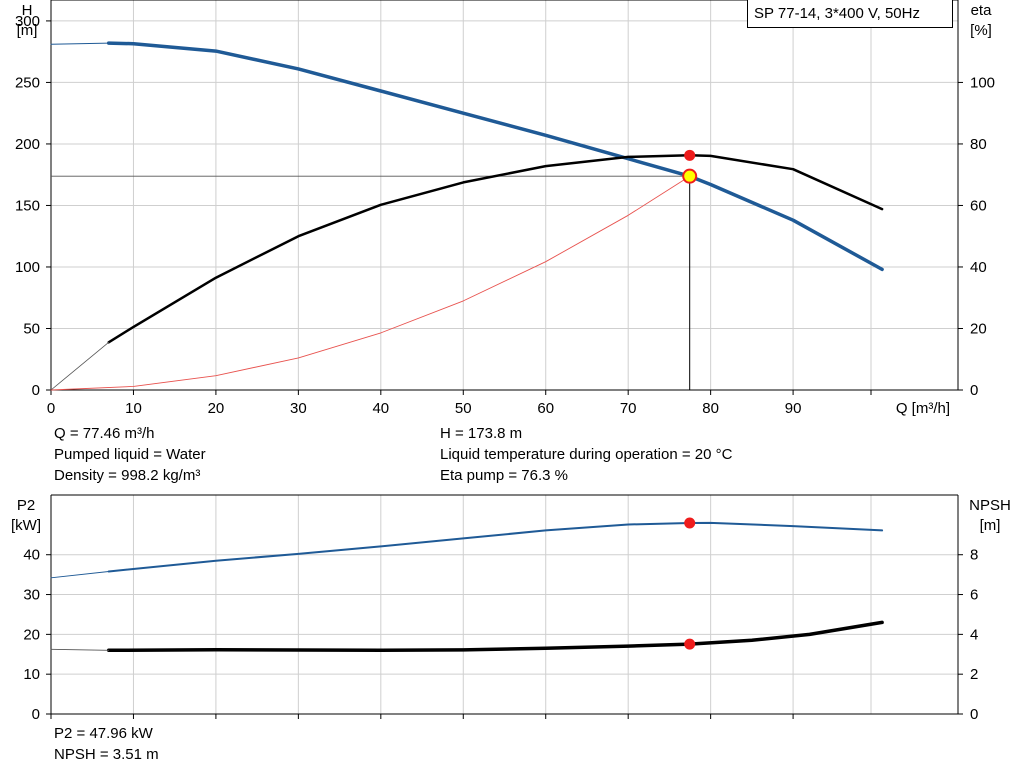  Describe the element at coordinates (974, 555) in the screenshot. I see `y-right-tick-label: 8` at that location.